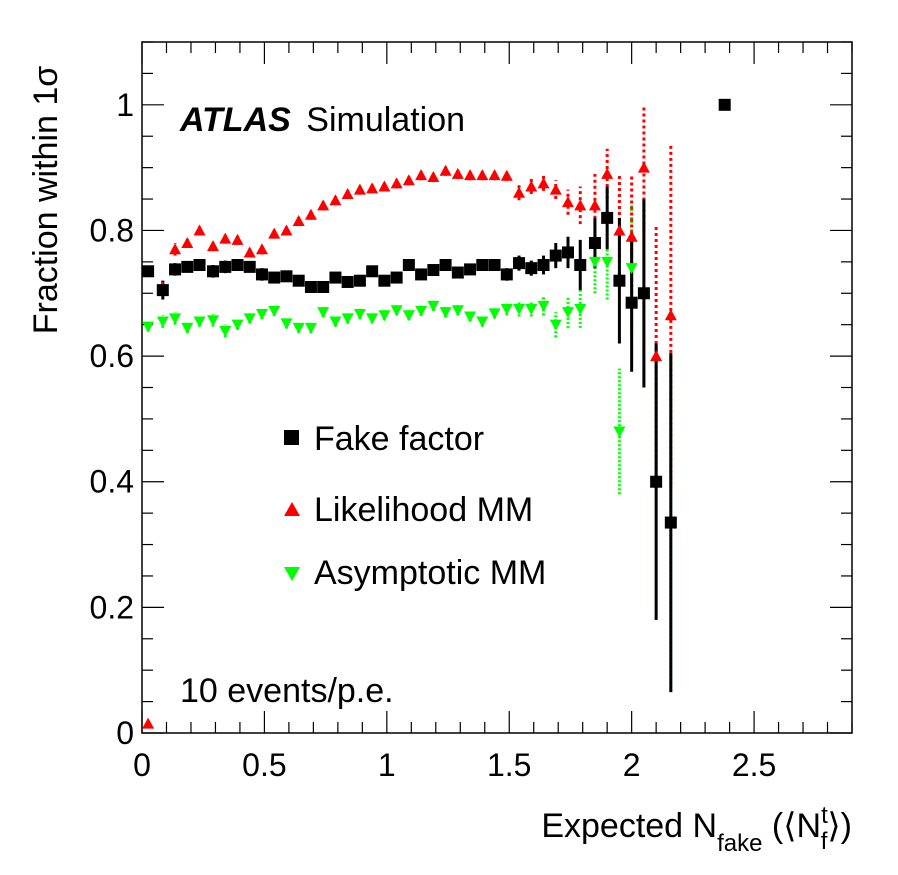 Image resolution: width=898 pixels, height=875 pixels. Describe the element at coordinates (824, 841) in the screenshot. I see `x-axis-label-subscript2: f` at that location.